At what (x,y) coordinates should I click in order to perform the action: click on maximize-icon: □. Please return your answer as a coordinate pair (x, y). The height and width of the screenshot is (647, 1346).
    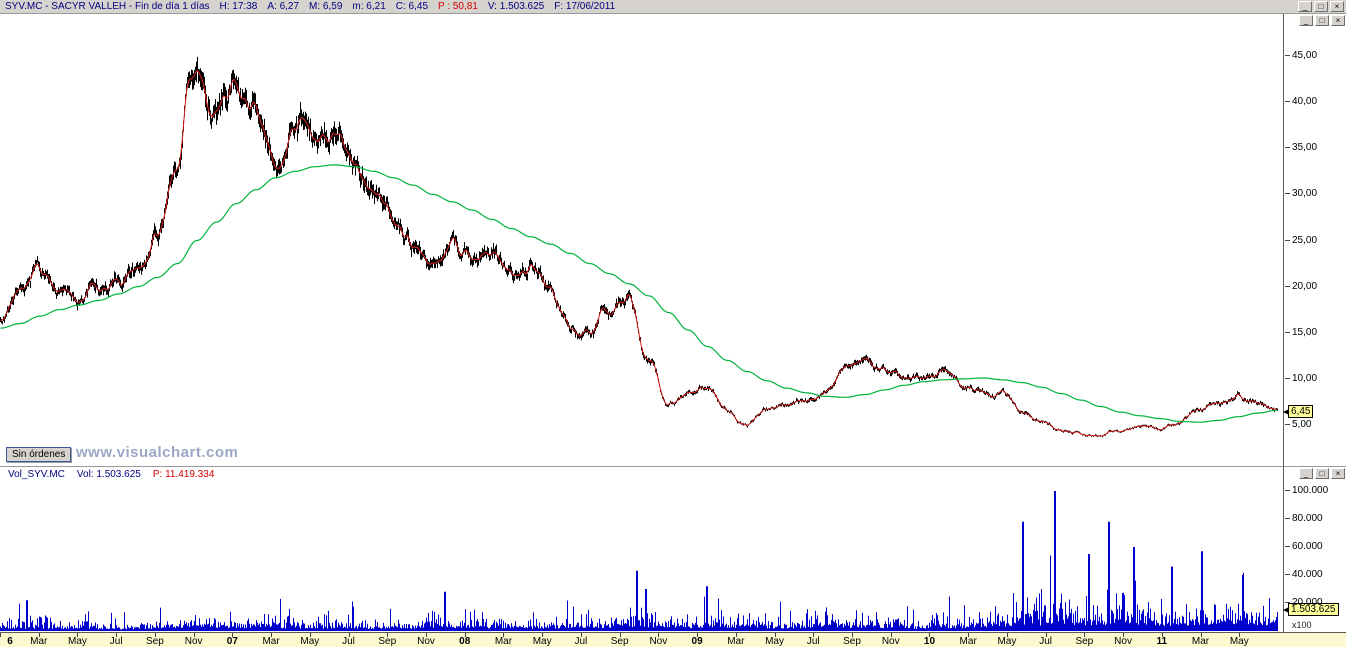
    Looking at the image, I should click on (1321, 6).